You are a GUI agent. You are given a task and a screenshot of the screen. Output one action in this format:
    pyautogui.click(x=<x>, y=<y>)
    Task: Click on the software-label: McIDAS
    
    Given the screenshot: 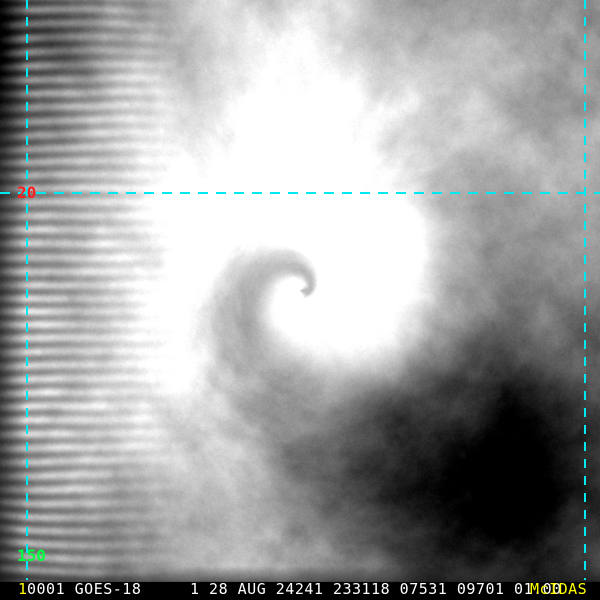 What is the action you would take?
    pyautogui.click(x=559, y=589)
    